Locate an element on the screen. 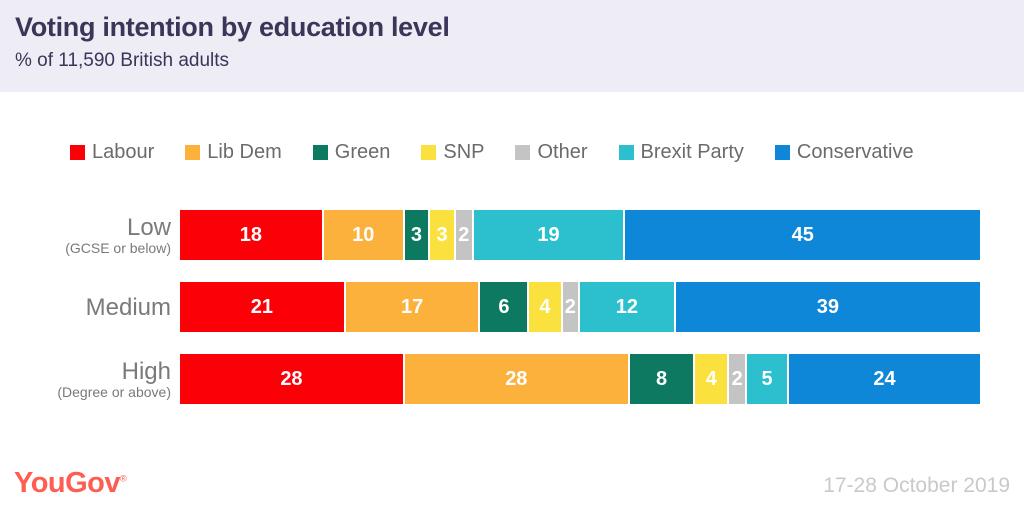 The image size is (1024, 512). bar-segment-conservative: 45 is located at coordinates (802, 235).